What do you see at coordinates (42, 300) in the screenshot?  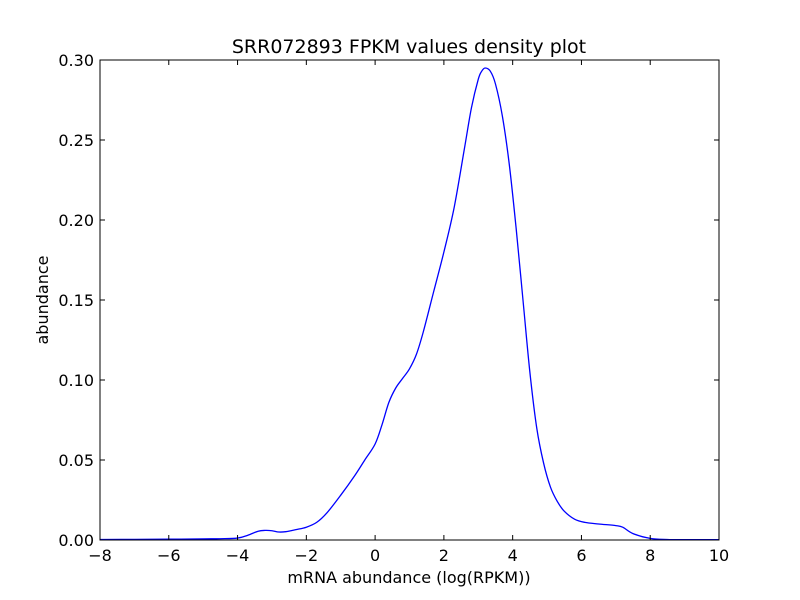 I see `y-axis-label: abundance` at bounding box center [42, 300].